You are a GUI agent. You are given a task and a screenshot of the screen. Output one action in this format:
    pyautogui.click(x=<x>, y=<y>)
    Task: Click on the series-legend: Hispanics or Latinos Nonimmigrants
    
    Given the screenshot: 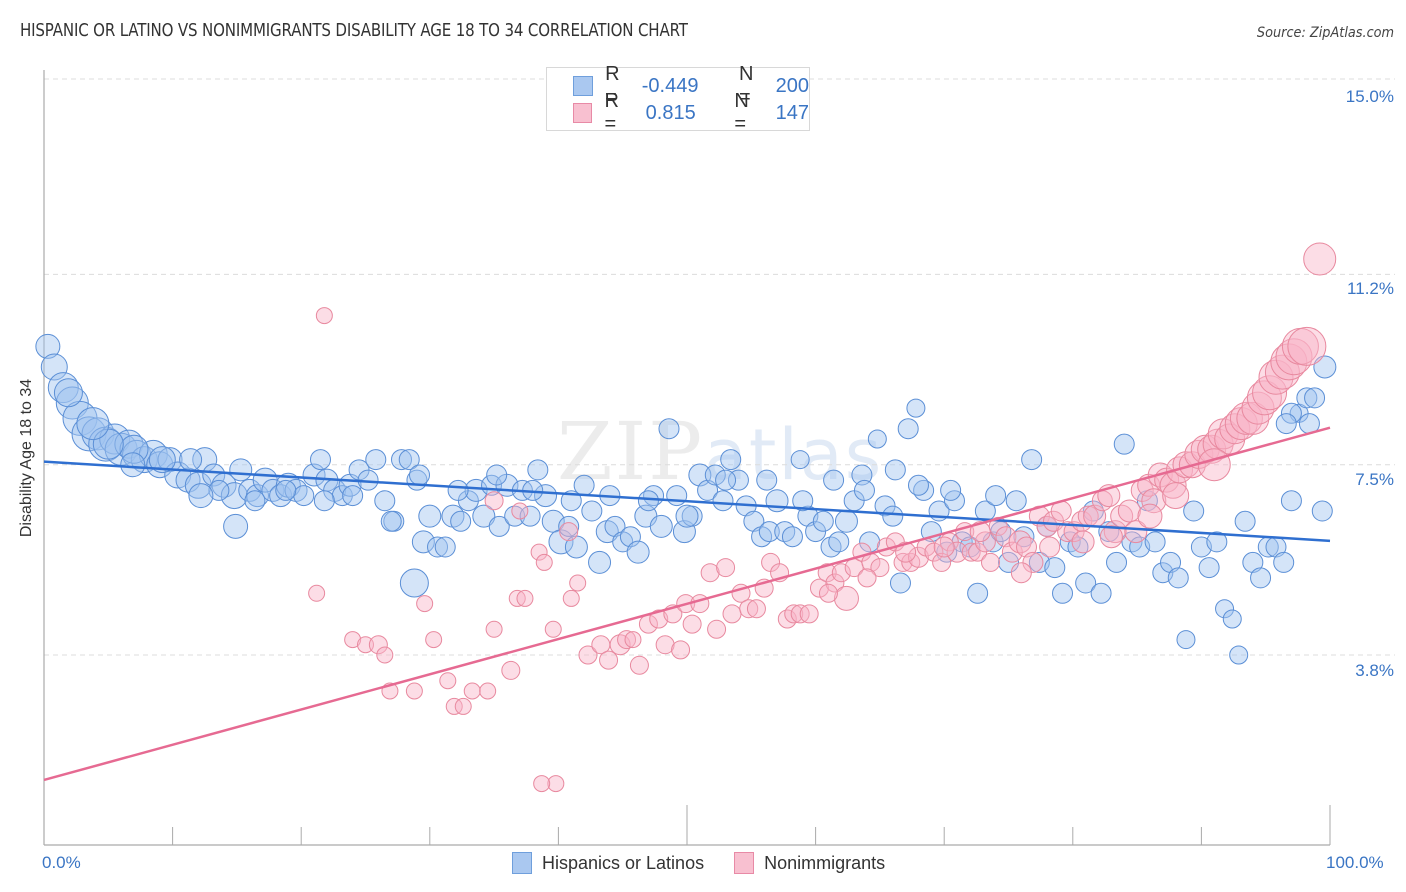 What is the action you would take?
    pyautogui.click(x=698, y=863)
    